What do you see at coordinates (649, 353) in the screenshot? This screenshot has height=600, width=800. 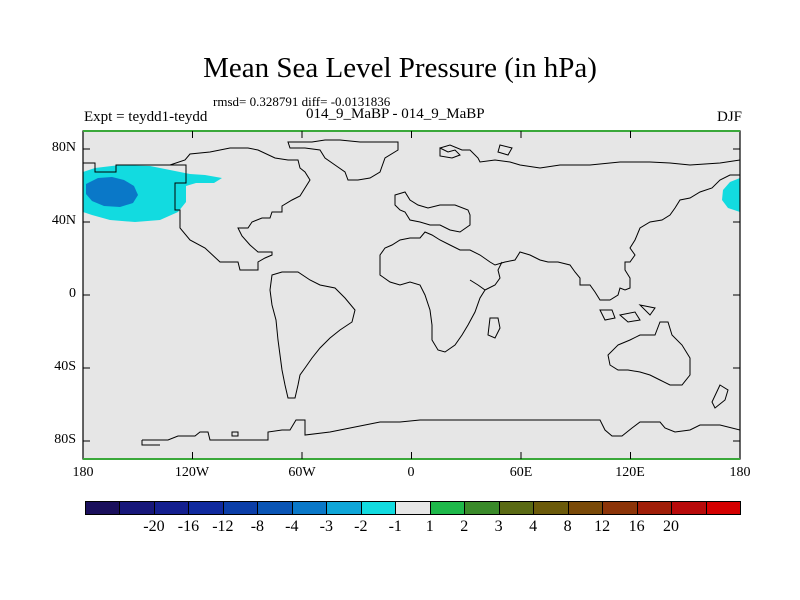 I see `australia-coast` at bounding box center [649, 353].